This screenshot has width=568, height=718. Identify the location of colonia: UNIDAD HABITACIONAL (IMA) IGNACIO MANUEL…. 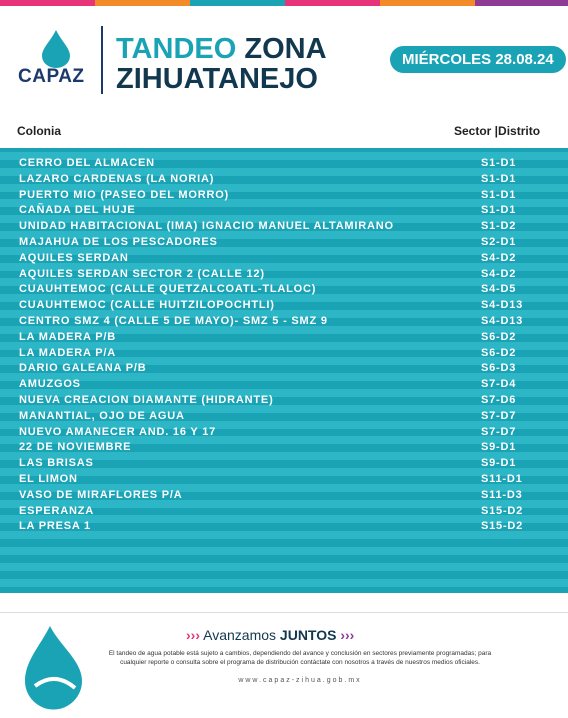
(206, 226).